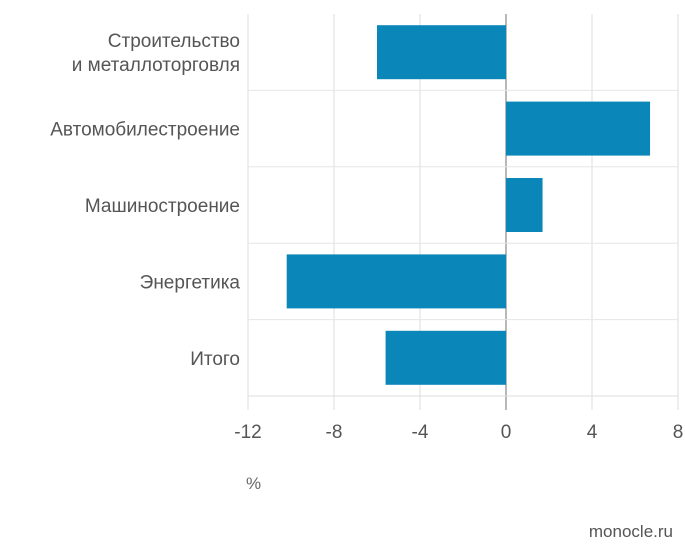 The width and height of the screenshot is (685, 546). Describe the element at coordinates (630, 531) in the screenshot. I see `source-label: monocle.ru` at that location.